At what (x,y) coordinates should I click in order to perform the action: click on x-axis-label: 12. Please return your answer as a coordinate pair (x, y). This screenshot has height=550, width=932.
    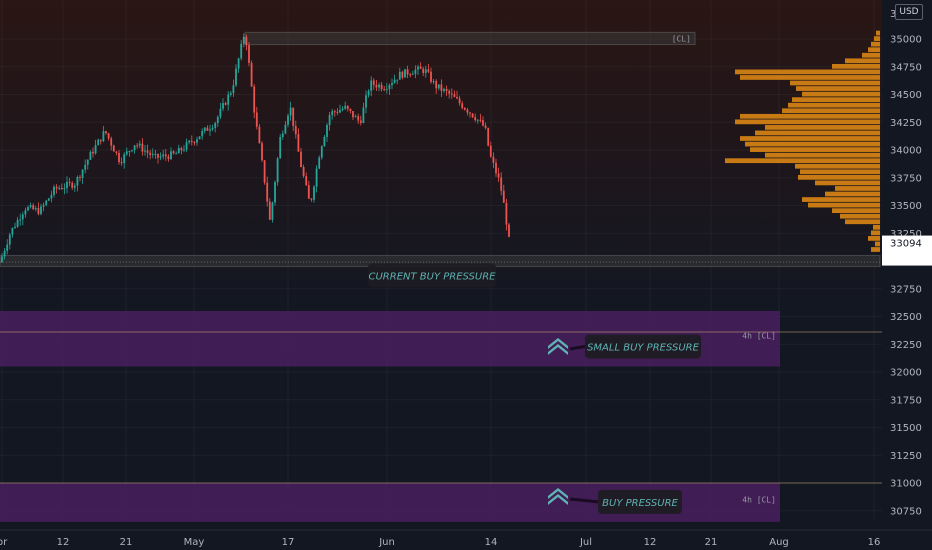
    Looking at the image, I should click on (650, 542).